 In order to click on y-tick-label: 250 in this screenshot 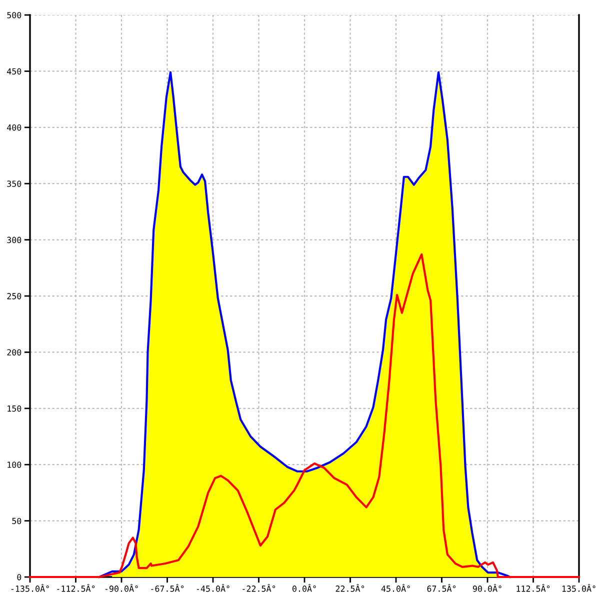, I will do `click(14, 296)`.